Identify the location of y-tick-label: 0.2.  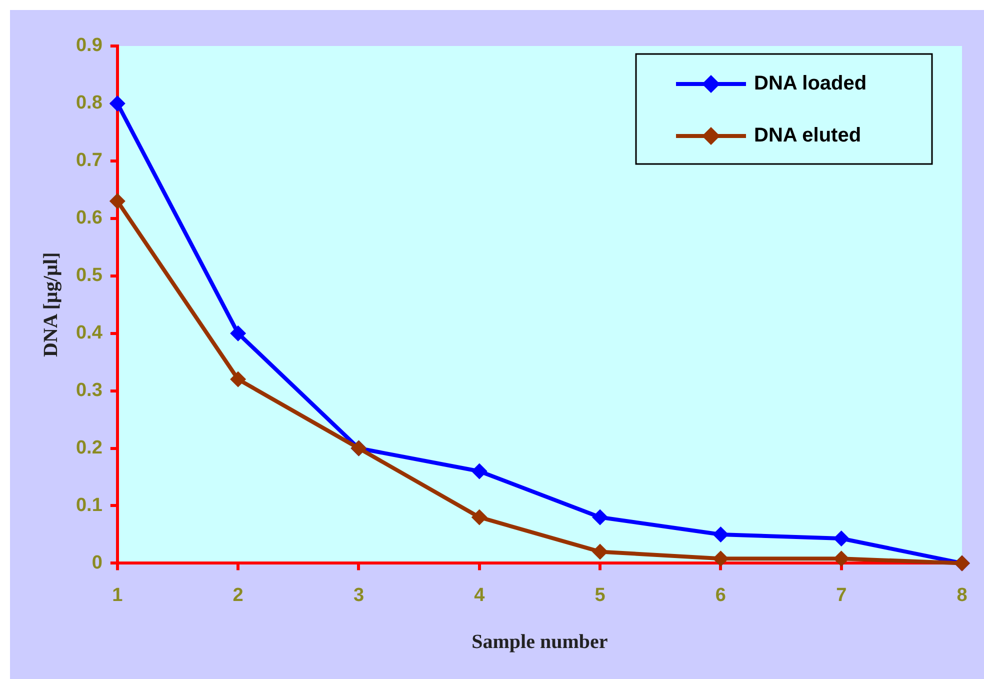
(89, 448).